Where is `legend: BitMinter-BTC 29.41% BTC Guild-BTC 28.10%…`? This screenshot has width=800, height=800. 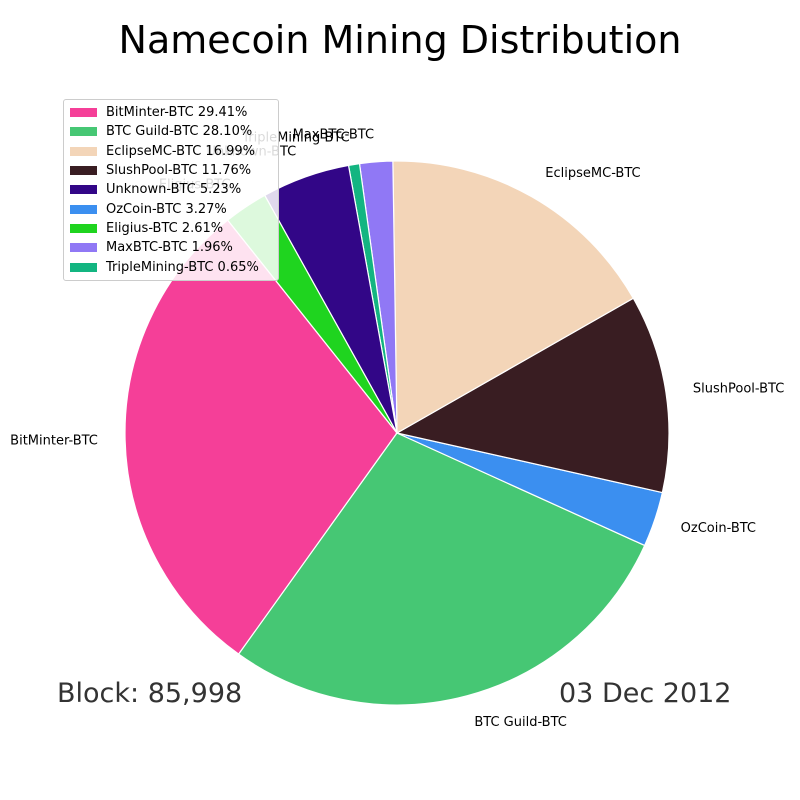
legend: BitMinter-BTC 29.41% BTC Guild-BTC 28.10%… is located at coordinates (171, 190).